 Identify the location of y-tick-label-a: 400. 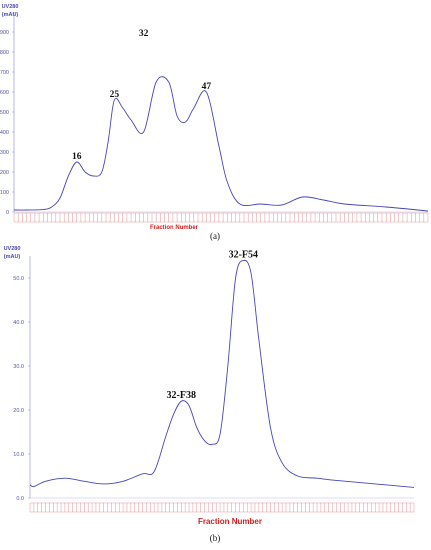
(4, 133).